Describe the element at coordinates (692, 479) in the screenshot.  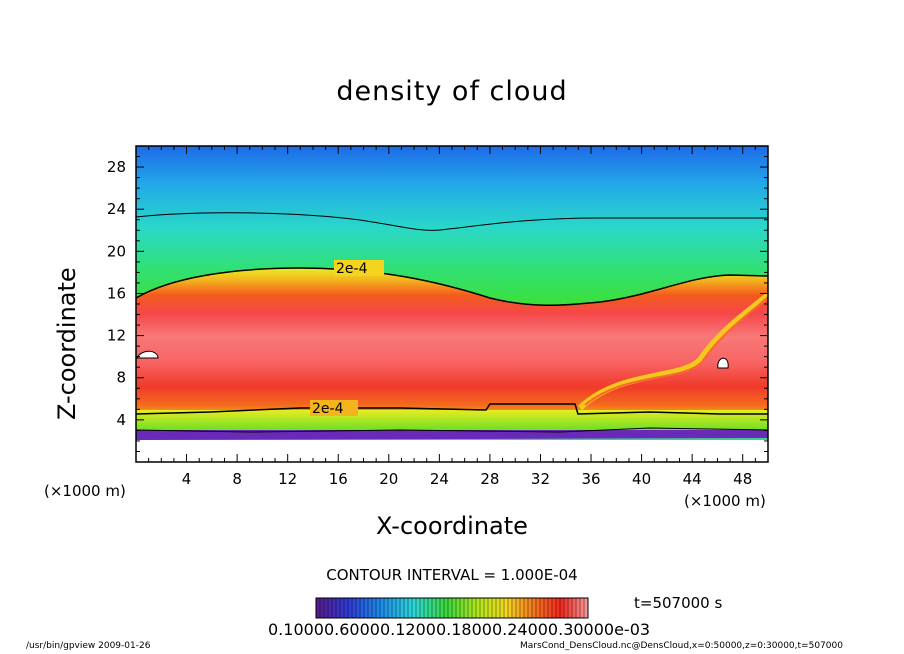
I see `x-tick-label: 44` at that location.